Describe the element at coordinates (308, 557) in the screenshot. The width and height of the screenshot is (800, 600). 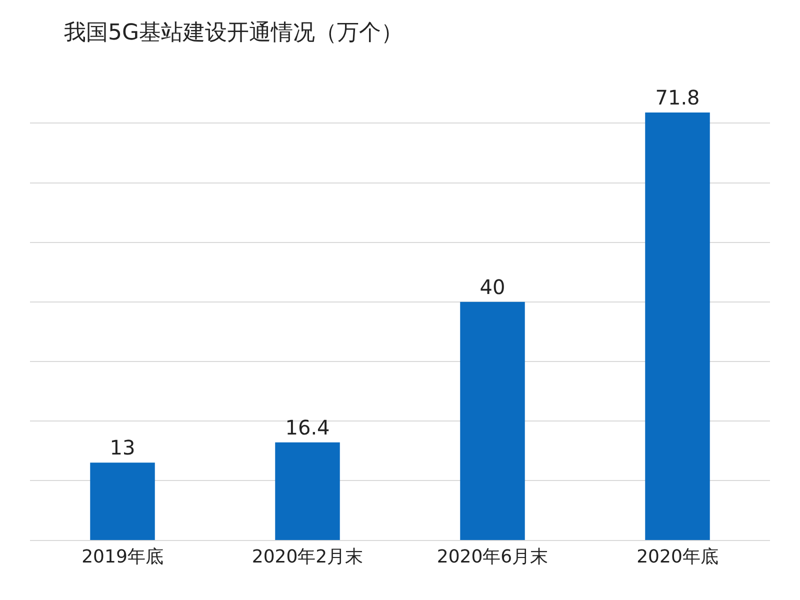
I see `x-tick-label: 2020年2月末` at that location.